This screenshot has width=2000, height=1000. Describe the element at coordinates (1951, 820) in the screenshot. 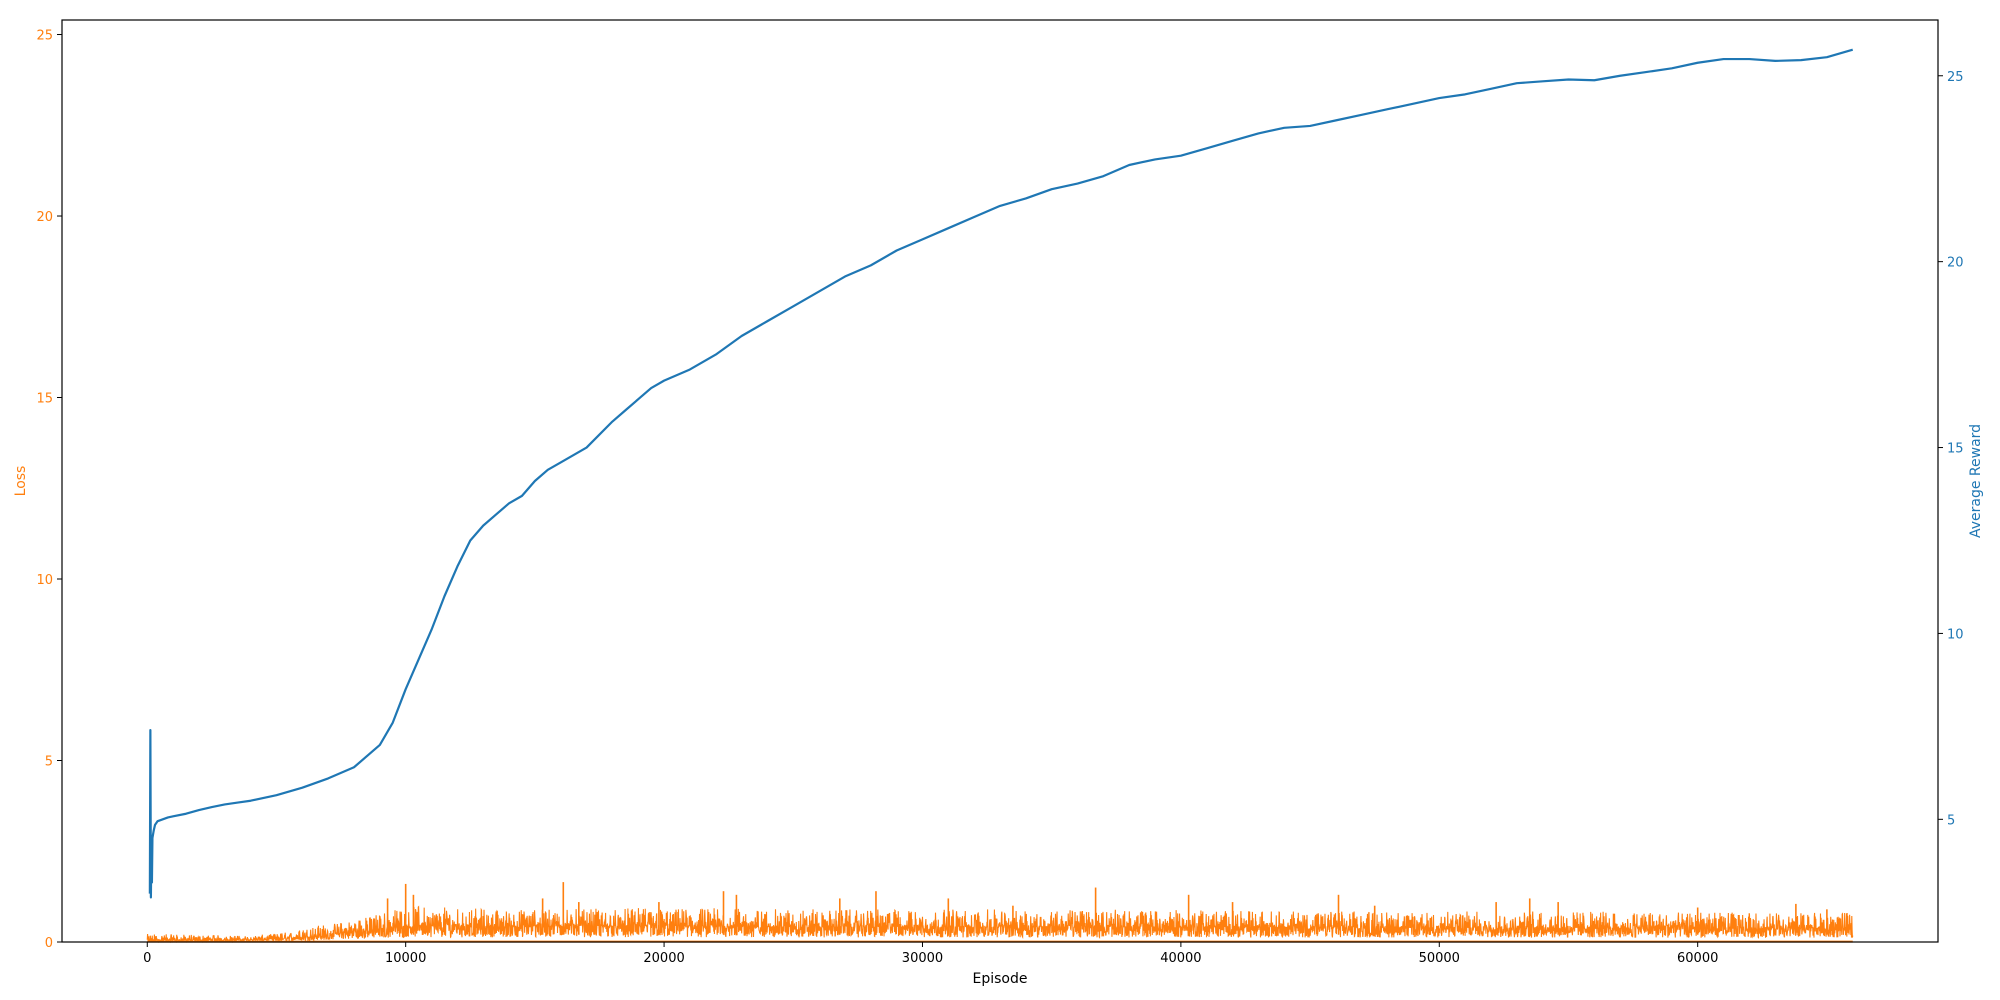

I see `right-tick-label: 5` at that location.